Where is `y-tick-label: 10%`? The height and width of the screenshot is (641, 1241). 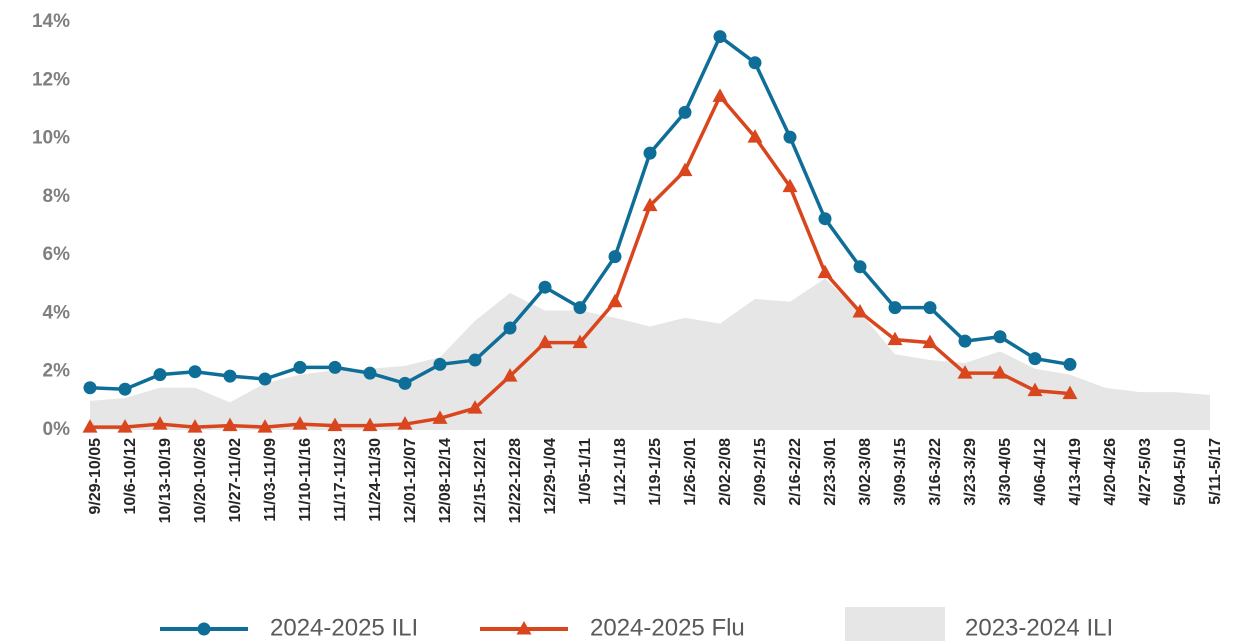 y-tick-label: 10% is located at coordinates (51, 138).